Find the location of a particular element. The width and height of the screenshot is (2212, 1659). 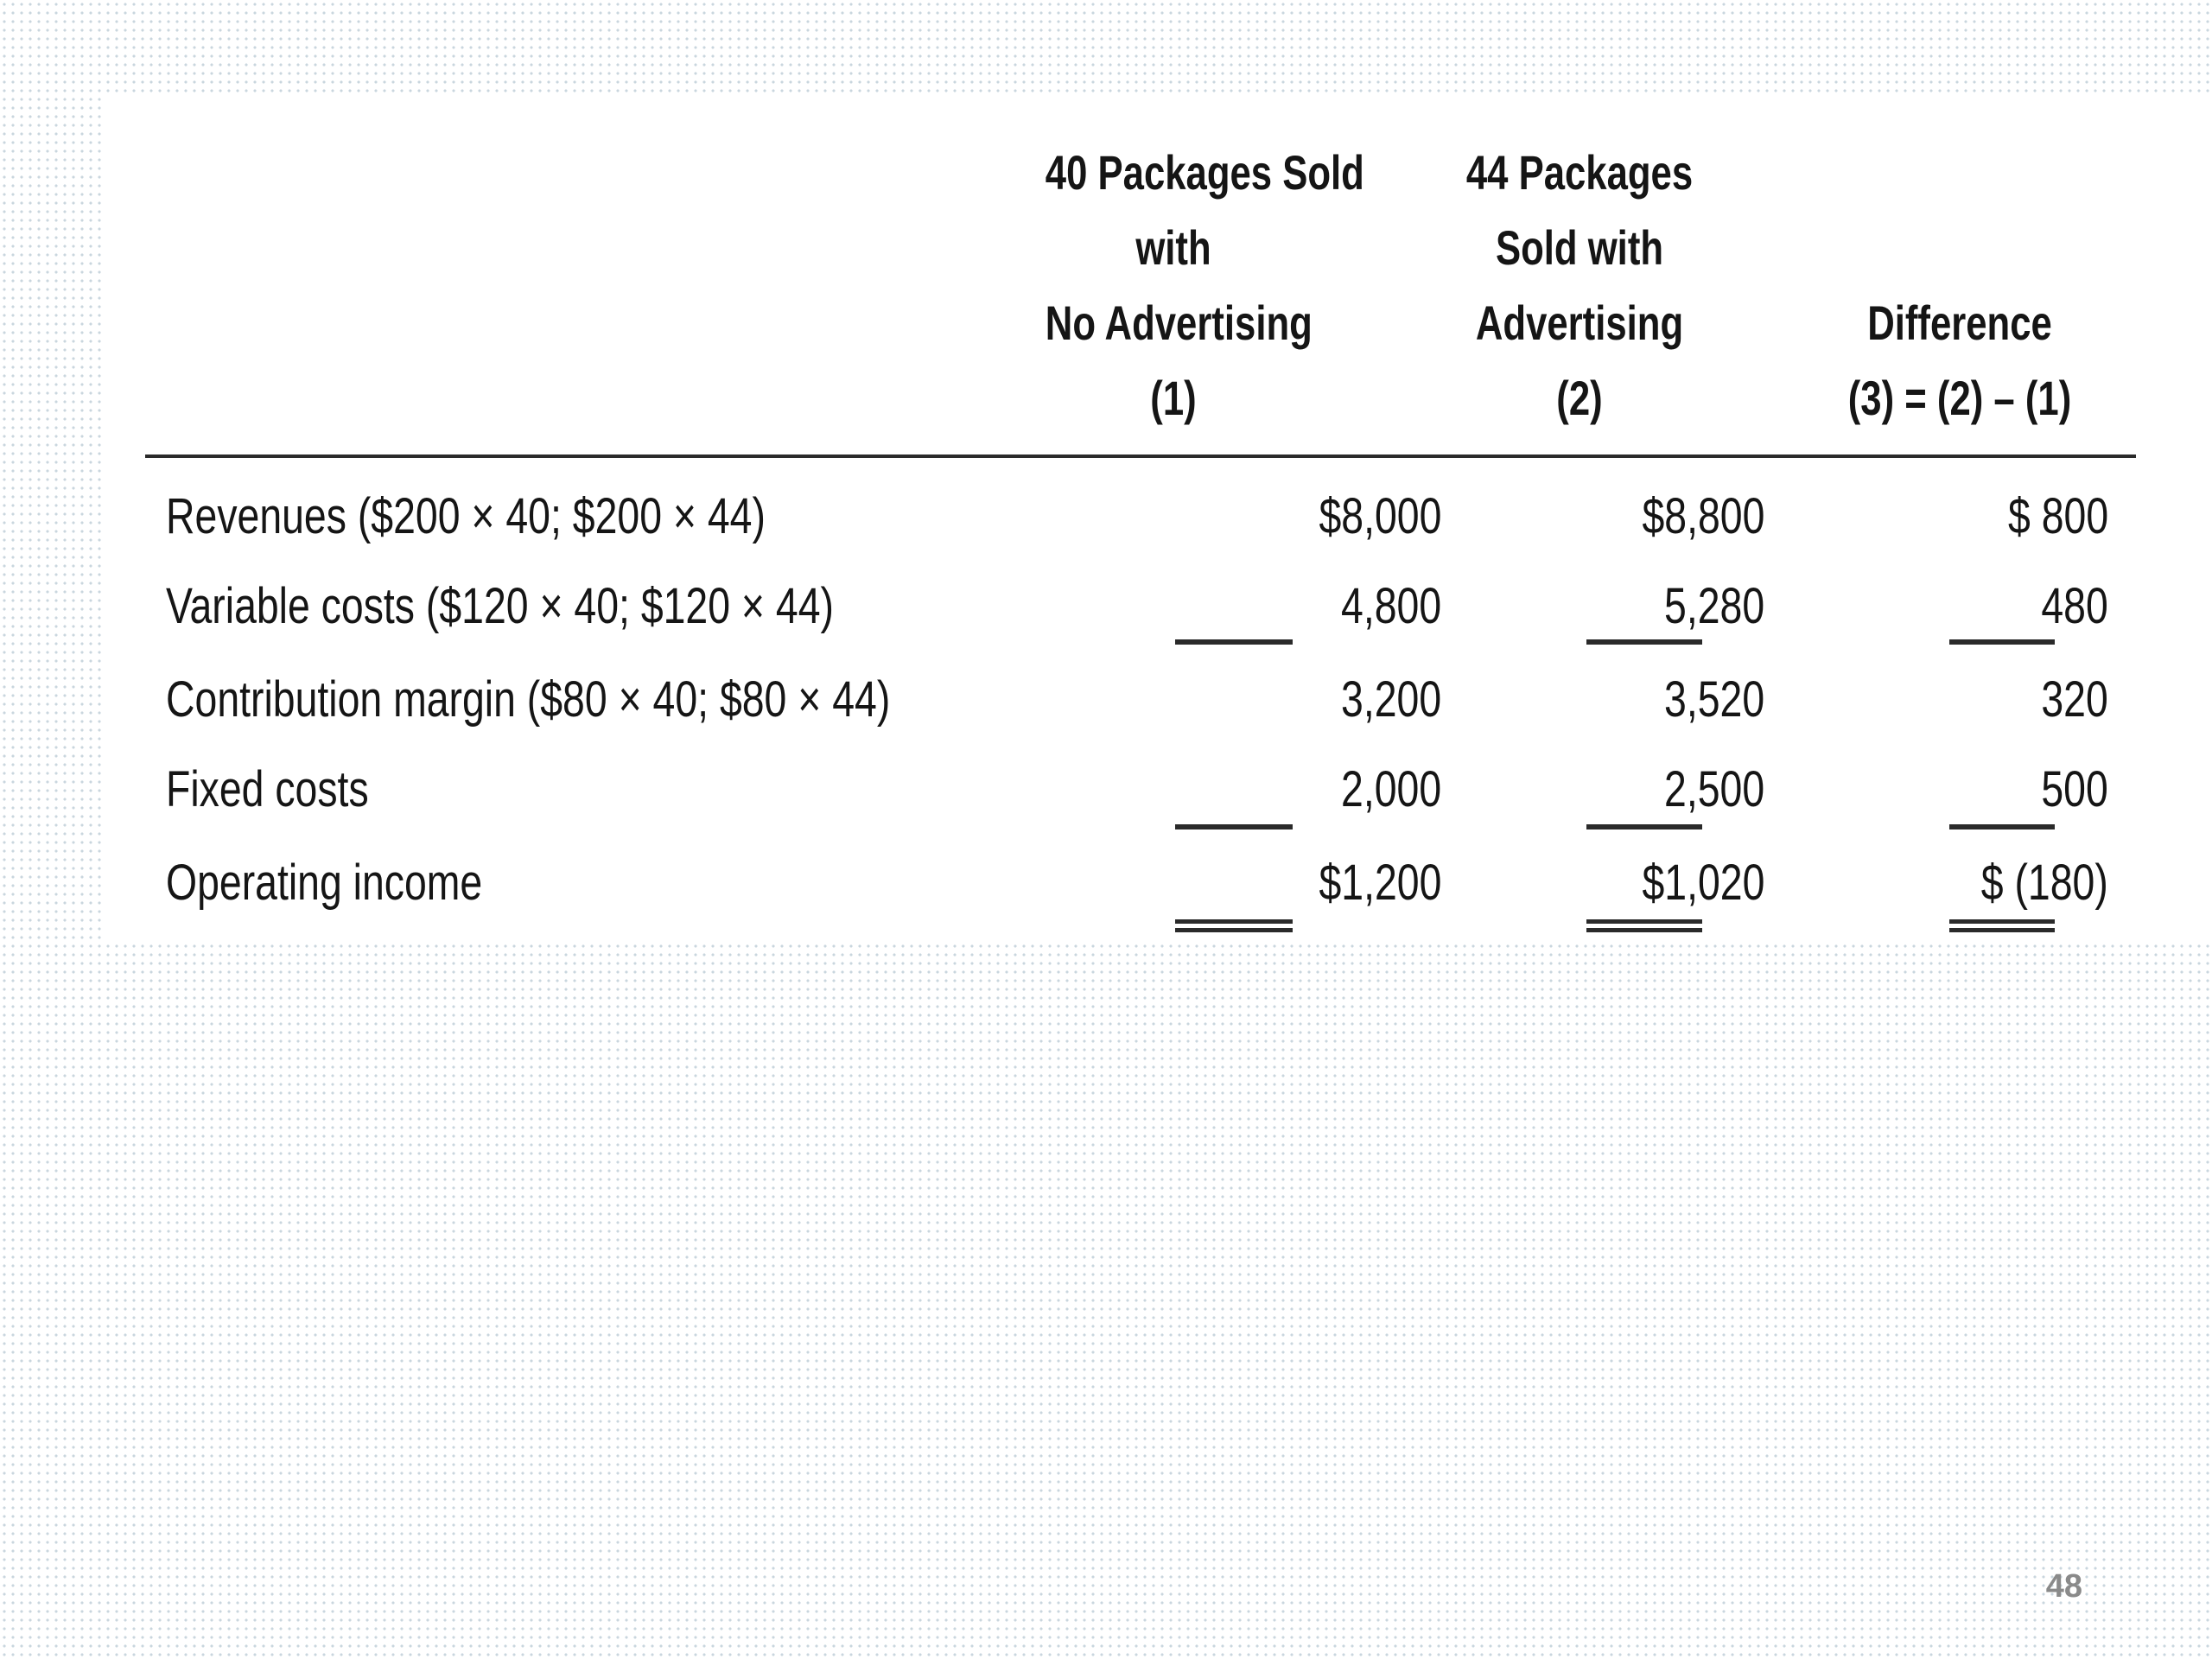

cell-col1: 2,000 is located at coordinates (1390, 789).